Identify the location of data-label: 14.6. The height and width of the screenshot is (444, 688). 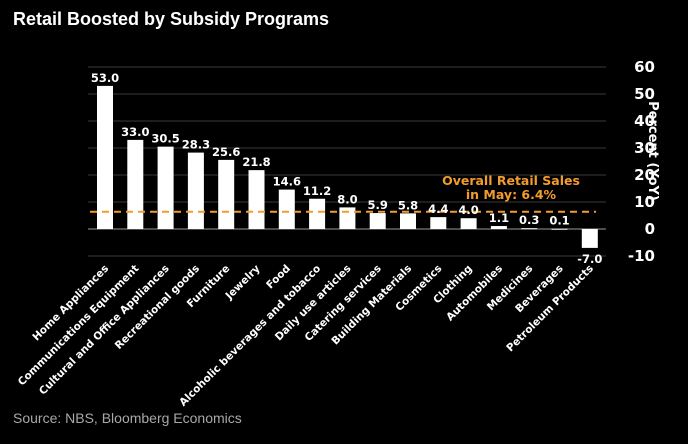
(287, 182).